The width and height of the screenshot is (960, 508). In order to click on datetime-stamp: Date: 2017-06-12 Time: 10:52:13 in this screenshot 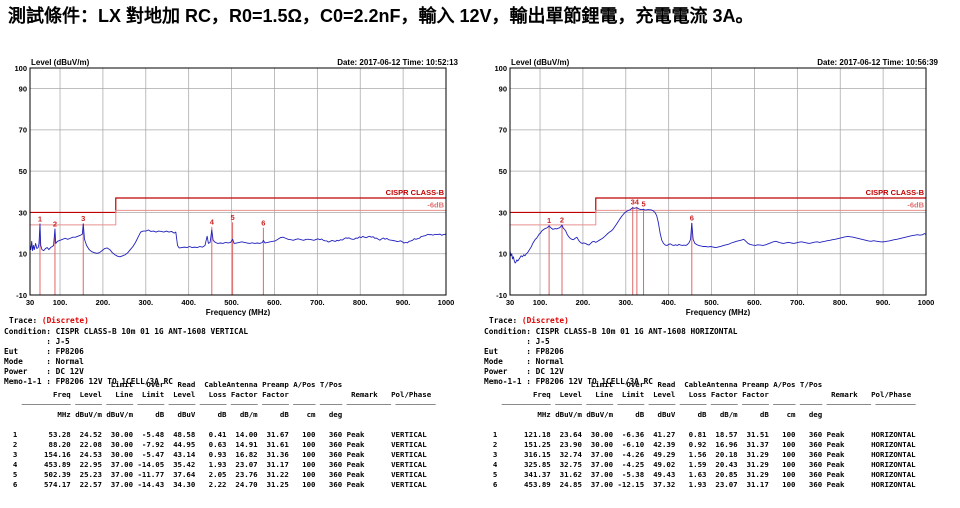, I will do `click(397, 62)`.